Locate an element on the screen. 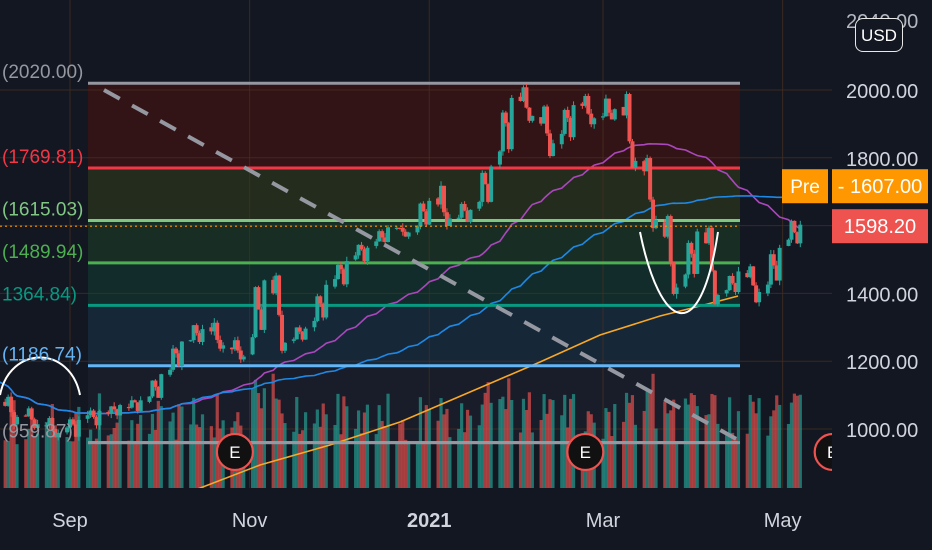 This screenshot has height=550, width=932. fib-label-4: 1364.84) is located at coordinates (39, 294).